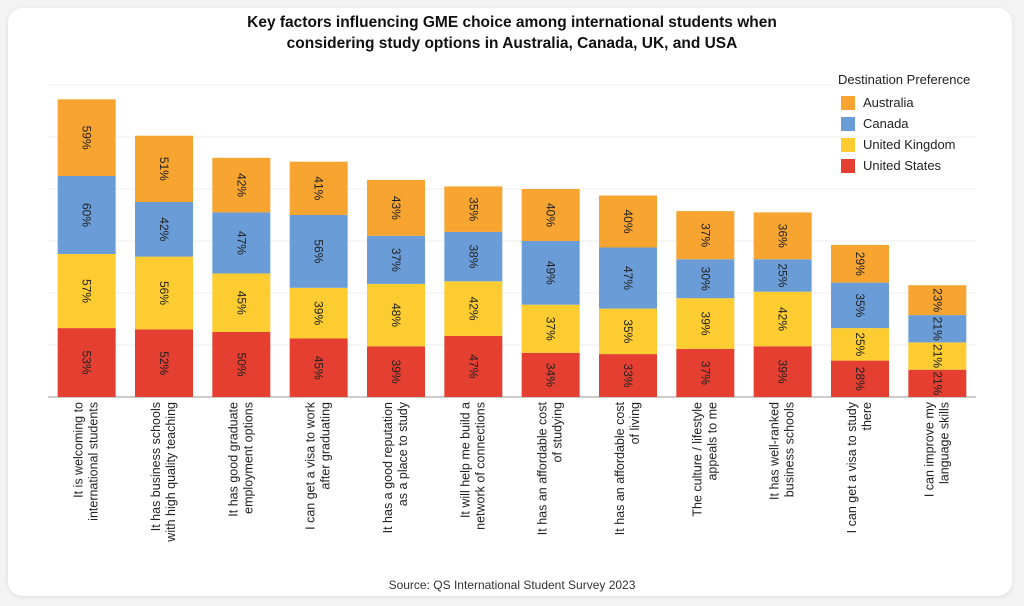 This screenshot has height=606, width=1024. I want to click on data-label: 39%, so click(319, 313).